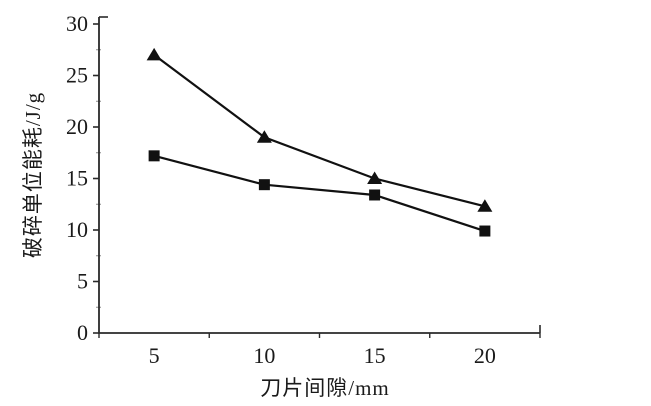 This screenshot has width=651, height=406. What do you see at coordinates (485, 355) in the screenshot?
I see `x-tick-label: 20` at bounding box center [485, 355].